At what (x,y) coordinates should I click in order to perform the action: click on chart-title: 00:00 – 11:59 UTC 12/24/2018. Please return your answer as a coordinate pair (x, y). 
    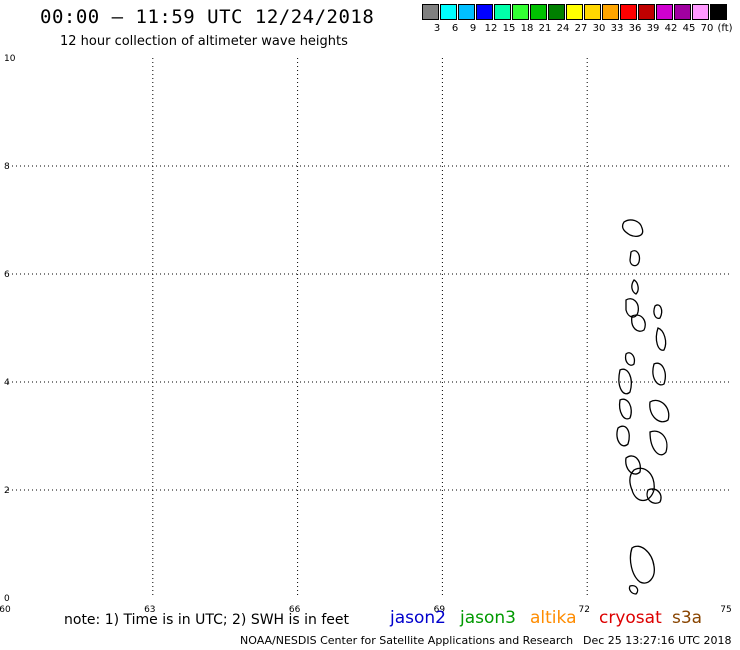
    Looking at the image, I should click on (207, 17).